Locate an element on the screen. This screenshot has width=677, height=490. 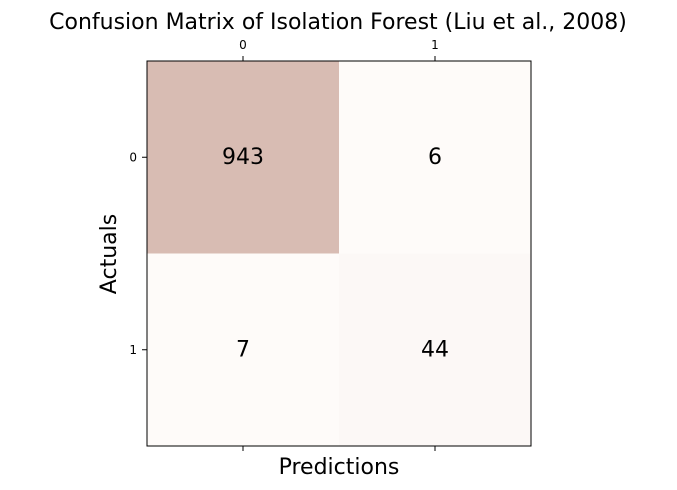
cell-value-label: 44 is located at coordinates (435, 349).